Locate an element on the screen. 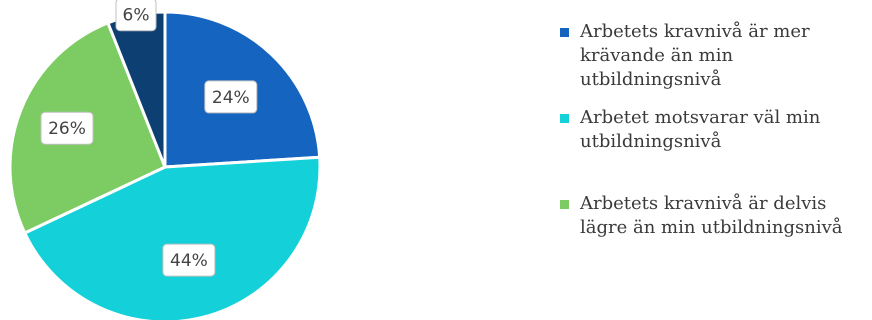 This screenshot has height=320, width=872. data-label-text-3: 26% is located at coordinates (67, 129).